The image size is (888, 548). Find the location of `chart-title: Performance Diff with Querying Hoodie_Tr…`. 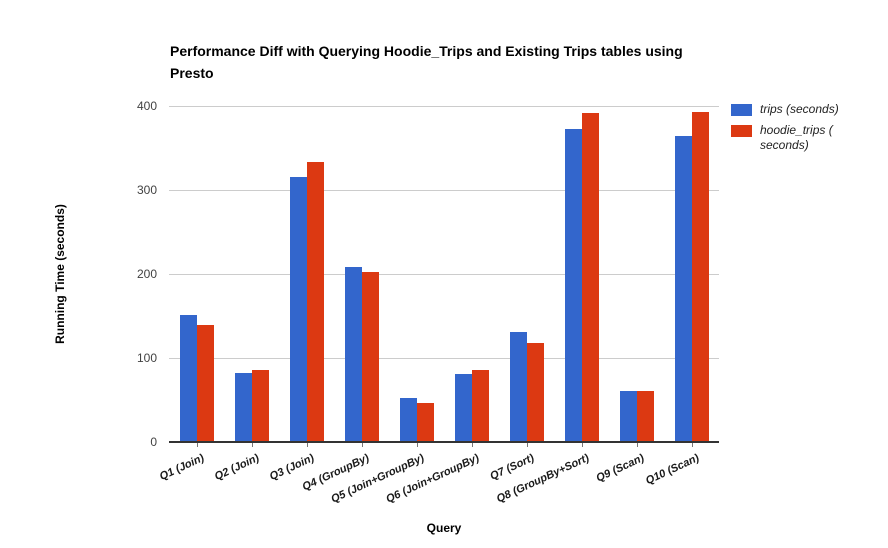

chart-title: Performance Diff with Querying Hoodie_Tr… is located at coordinates (426, 62).